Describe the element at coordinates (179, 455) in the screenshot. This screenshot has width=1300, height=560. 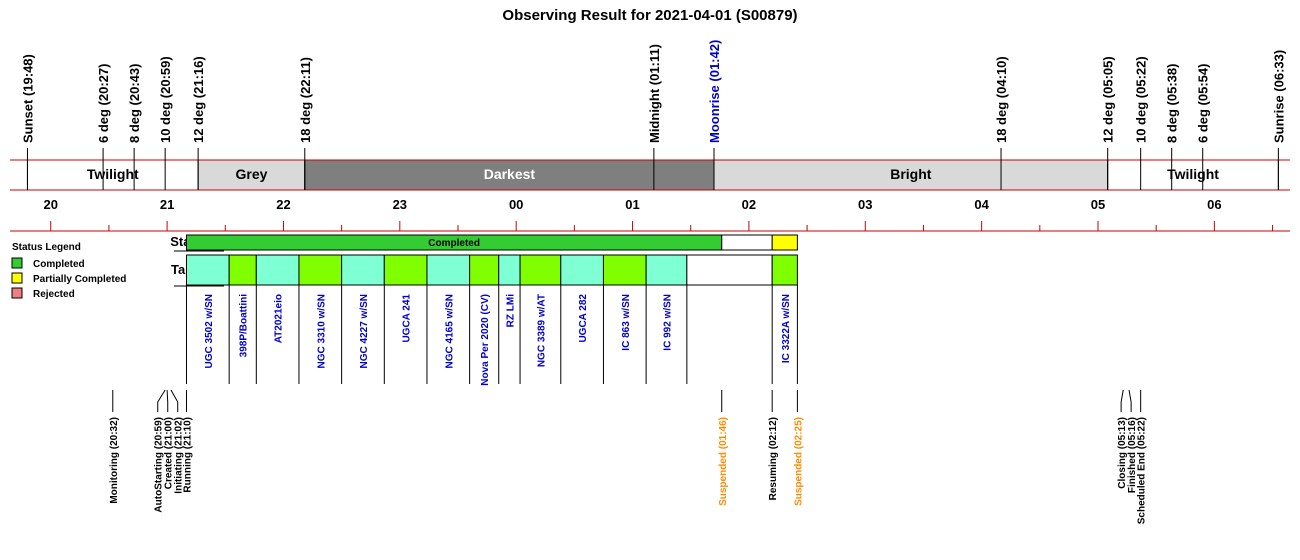
I see `status-event-label-initiating-21-02: Initiating (21:02)` at that location.